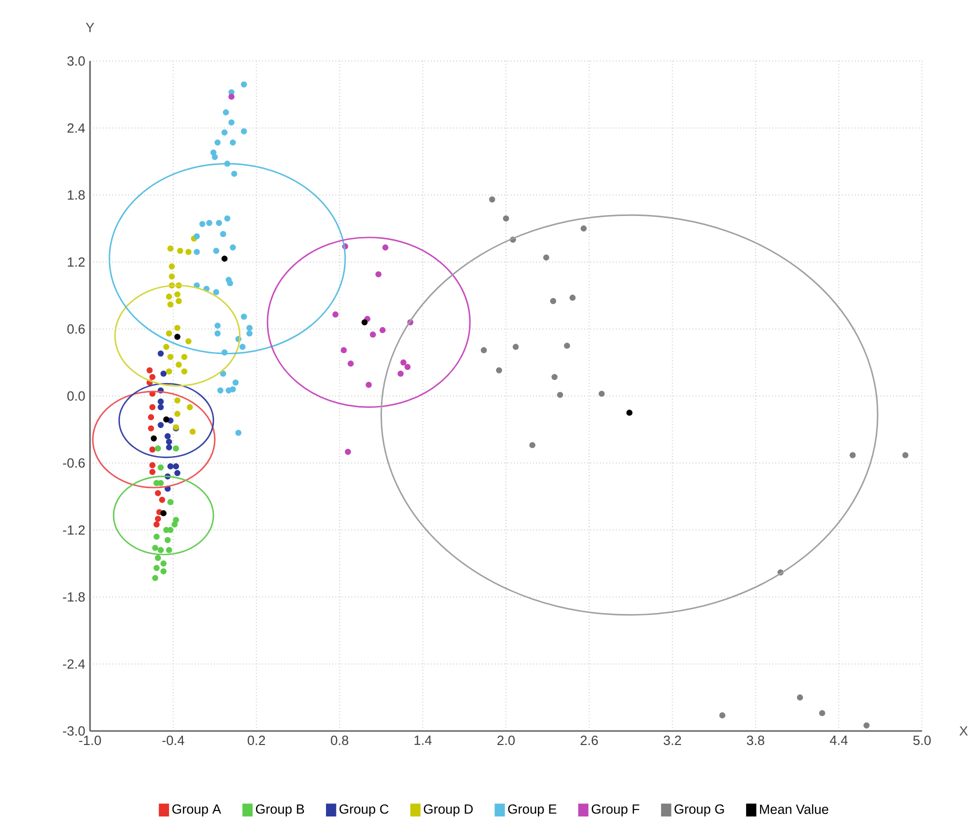 Image resolution: width=978 pixels, height=827 pixels. I want to click on legend-label: Group C, so click(364, 810).